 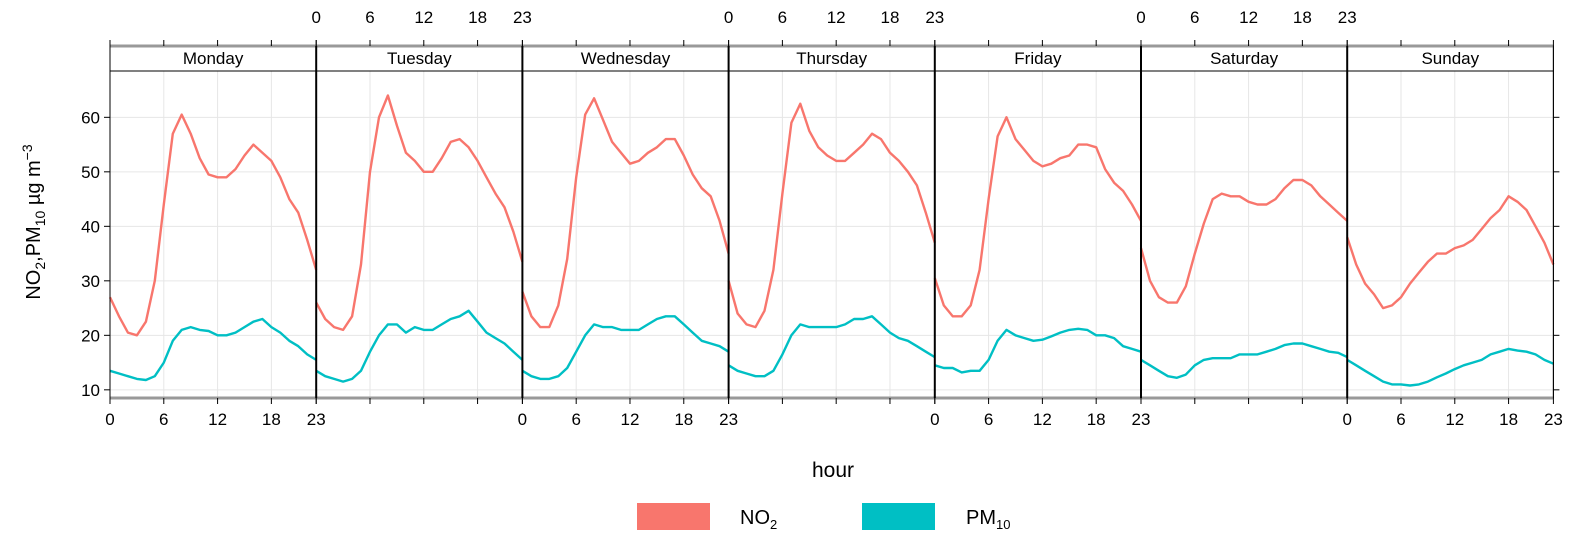 I want to click on strip-label-monday: Monday, so click(x=213, y=58).